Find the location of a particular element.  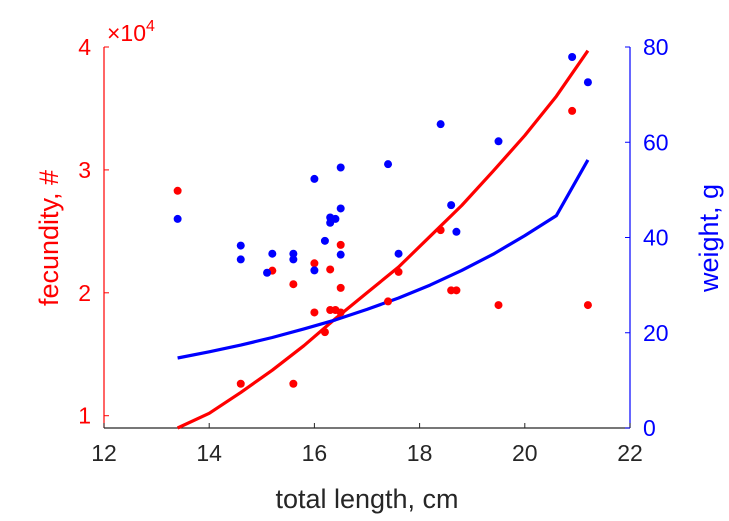

x-ticks: 12 14 16 18 20 22 is located at coordinates (367, 444).